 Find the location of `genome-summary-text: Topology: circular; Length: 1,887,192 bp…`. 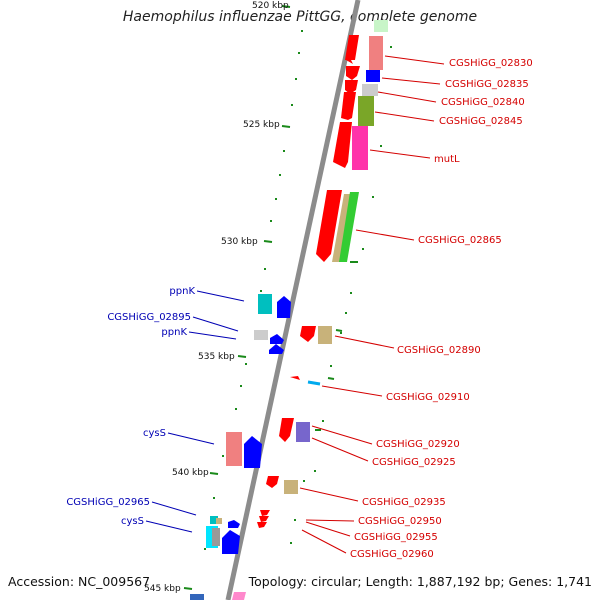

genome-summary-text: Topology: circular; Length: 1,887,192 bp… is located at coordinates (420, 581).